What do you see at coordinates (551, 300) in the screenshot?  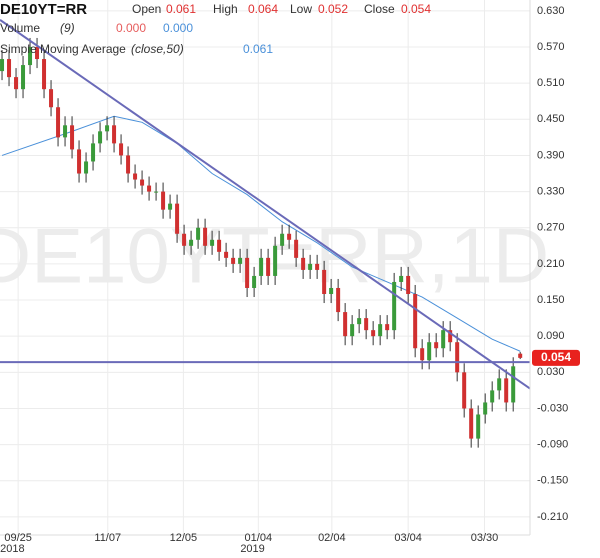 I see `y-tick-label: 0.150` at bounding box center [551, 300].